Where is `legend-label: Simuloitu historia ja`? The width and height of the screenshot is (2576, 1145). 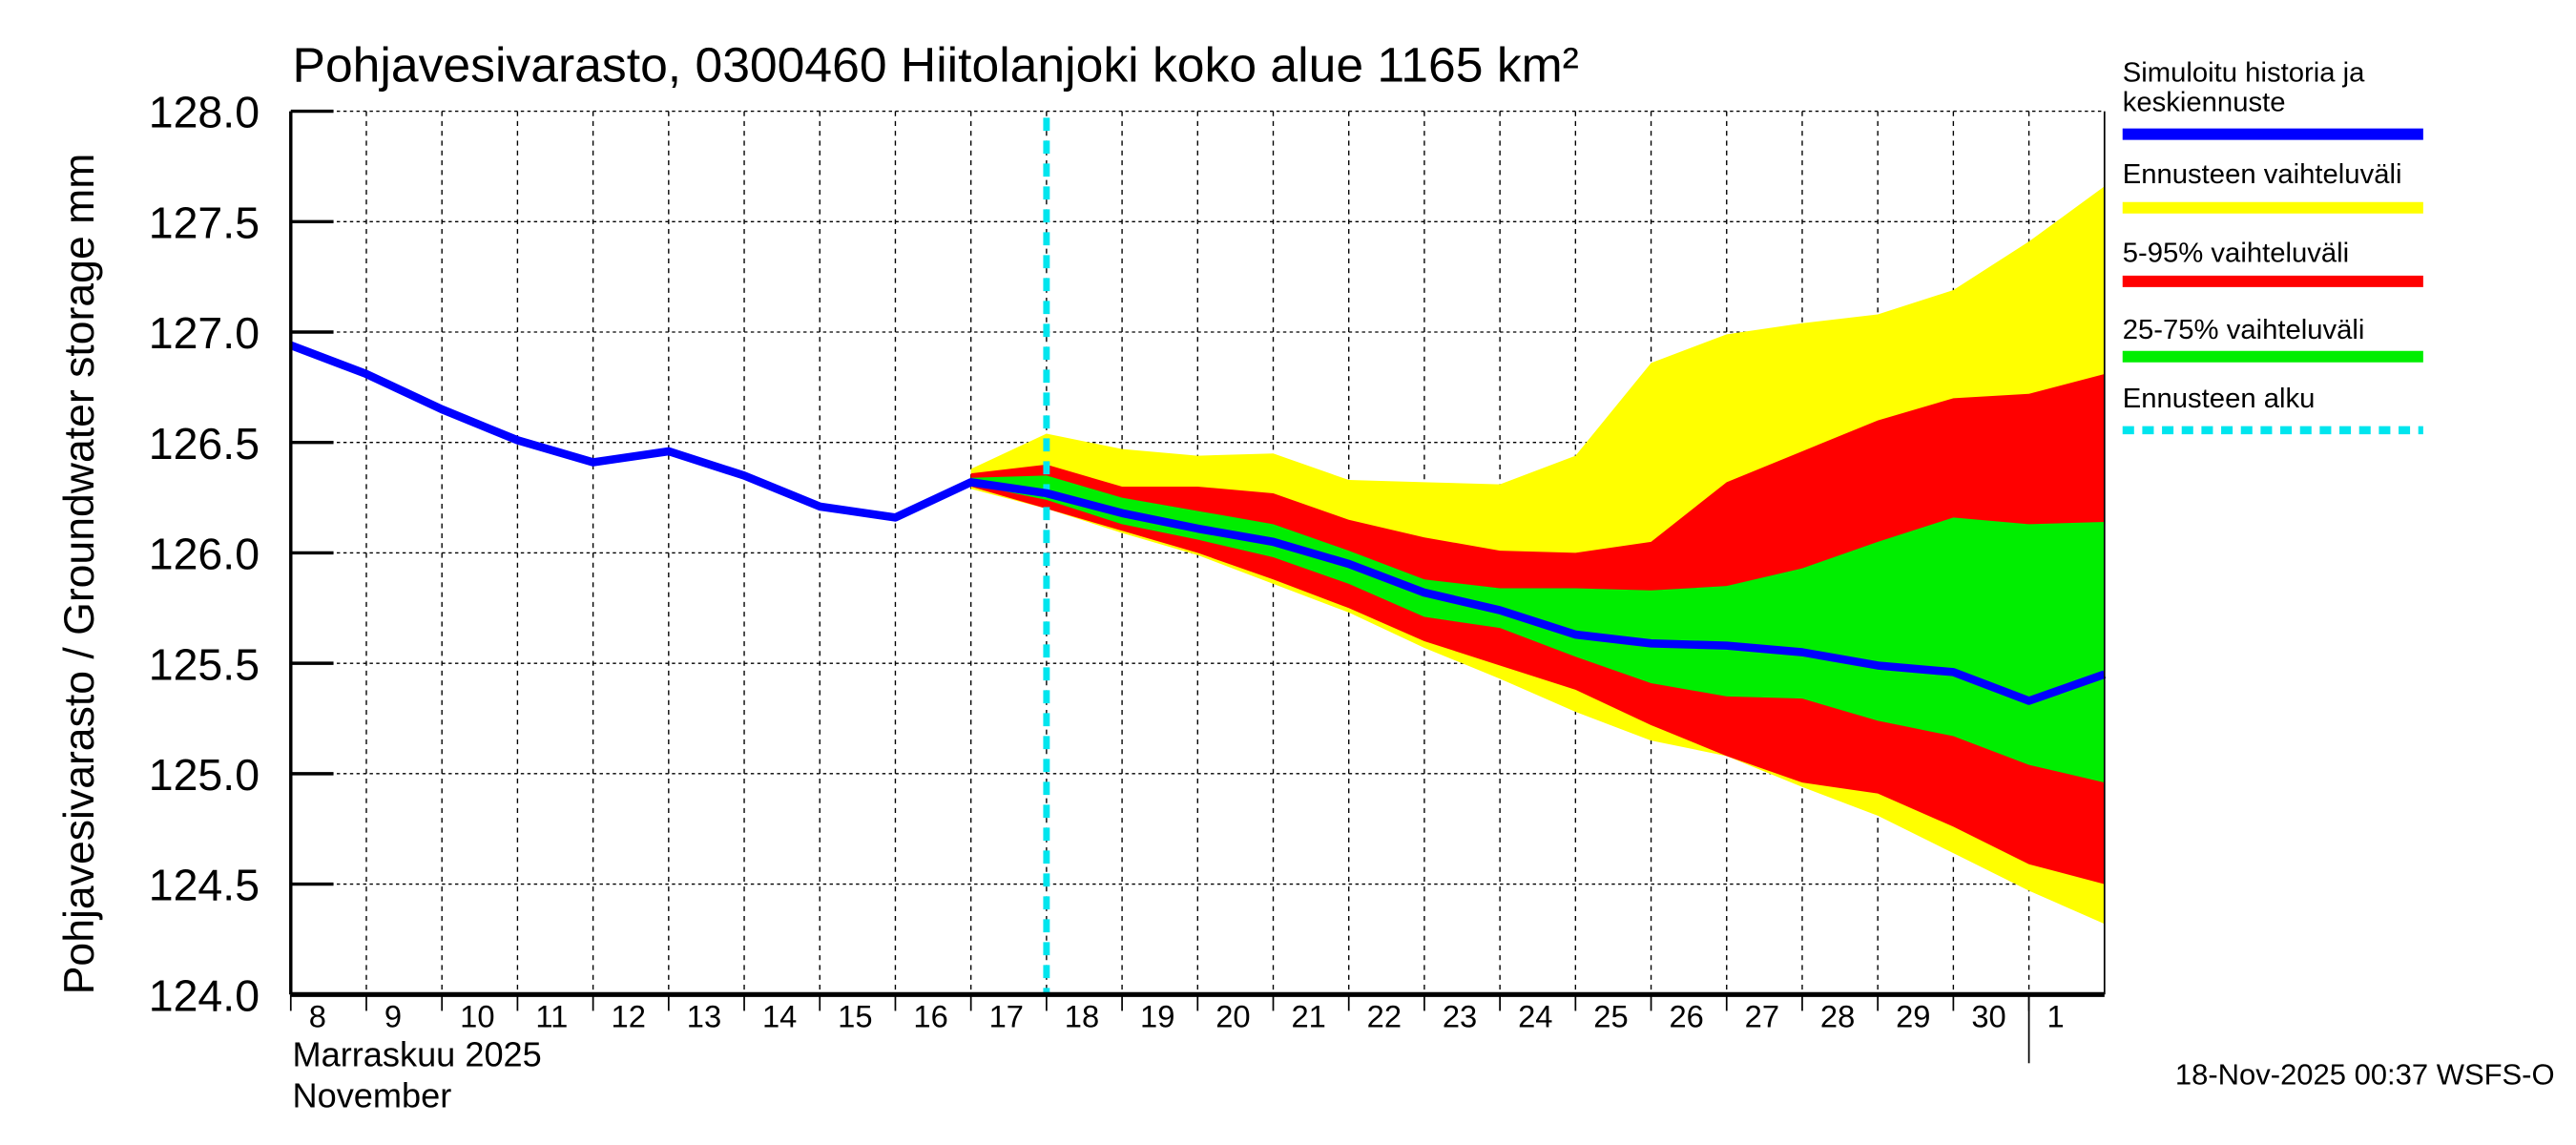
legend-label: Simuloitu historia ja is located at coordinates (2244, 73).